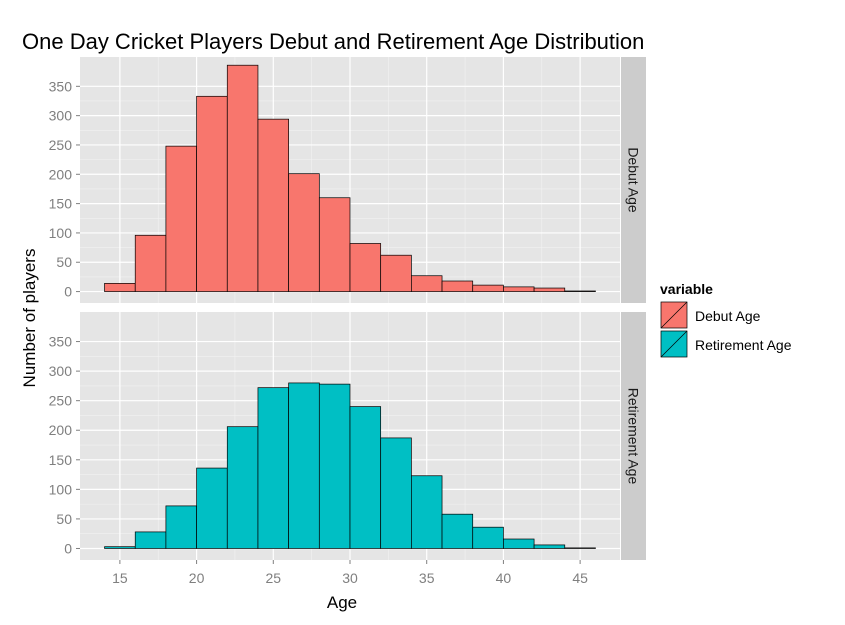  What do you see at coordinates (29, 318) in the screenshot?
I see `y-axis-title: Number of players` at bounding box center [29, 318].